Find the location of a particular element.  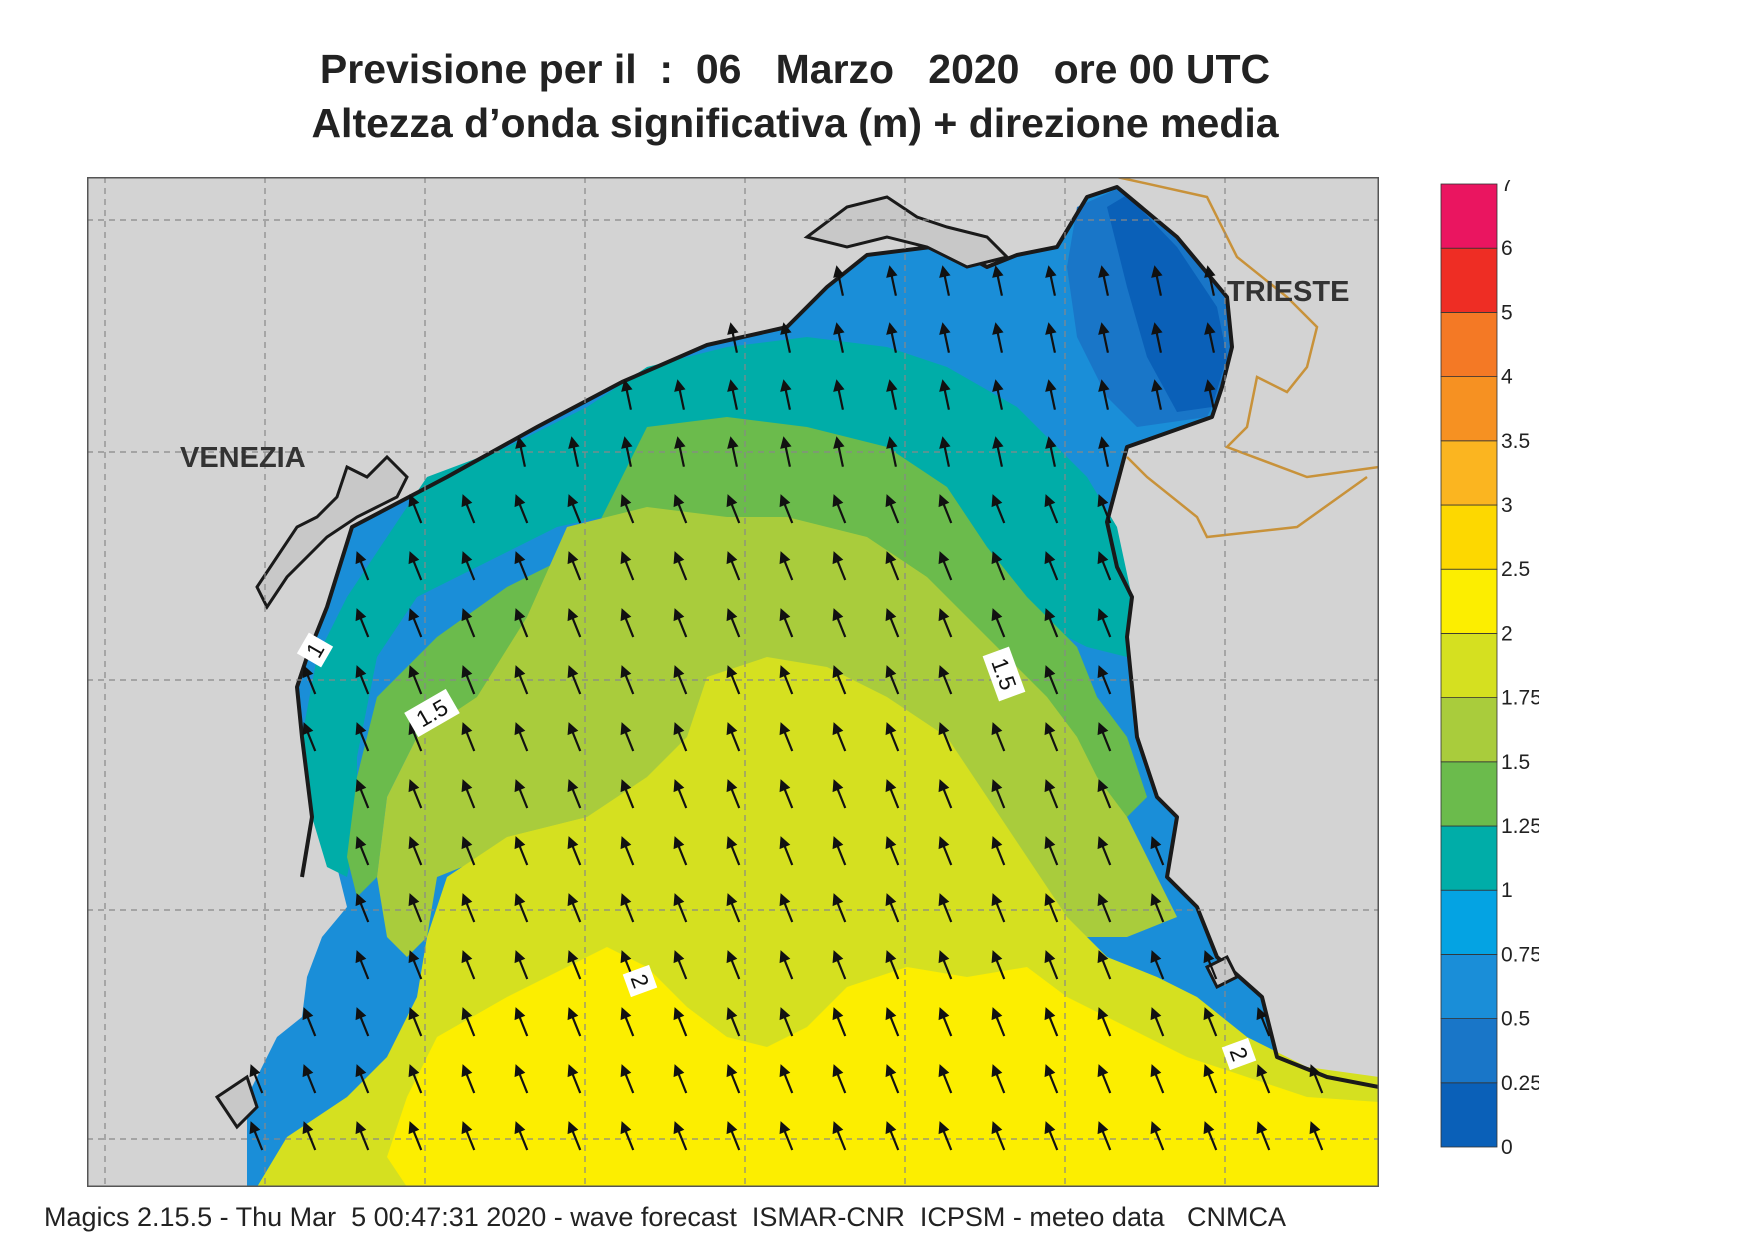

city-label-trieste: TRIESTE is located at coordinates (1288, 292).